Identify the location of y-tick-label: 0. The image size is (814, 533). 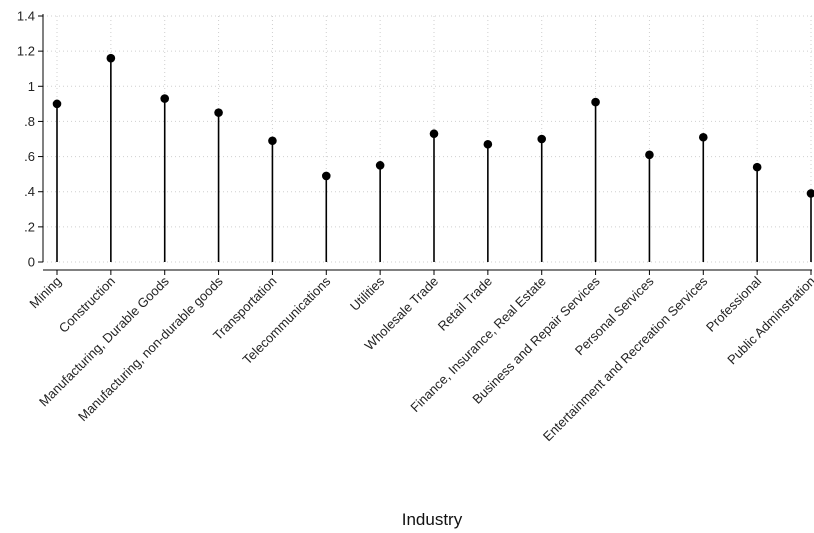
(31, 262).